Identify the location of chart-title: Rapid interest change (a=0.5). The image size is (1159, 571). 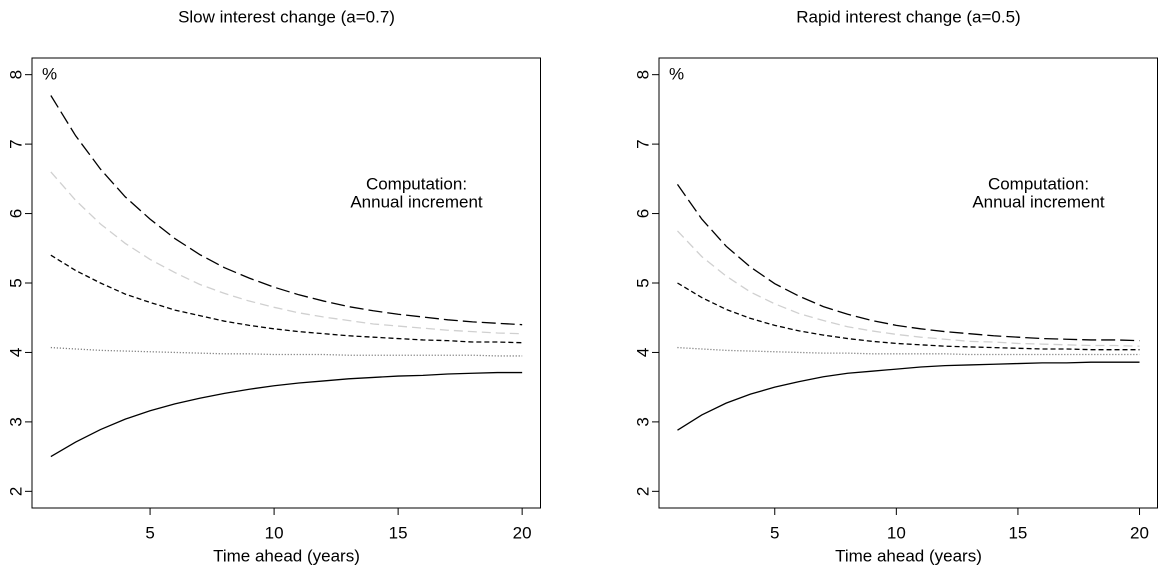
(908, 16).